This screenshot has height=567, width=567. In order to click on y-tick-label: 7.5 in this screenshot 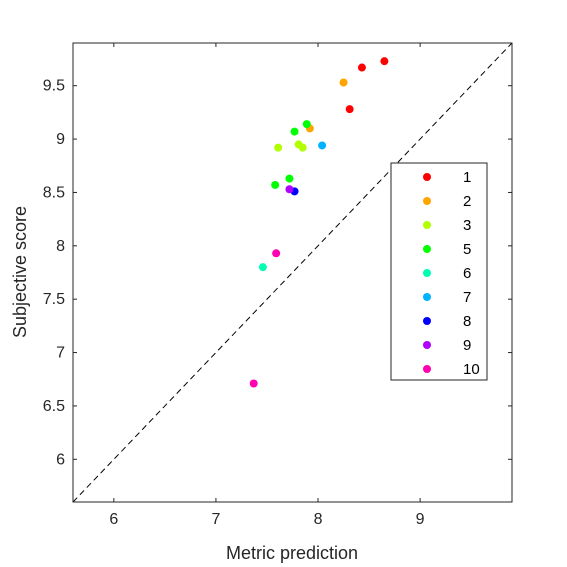, I will do `click(54, 299)`.